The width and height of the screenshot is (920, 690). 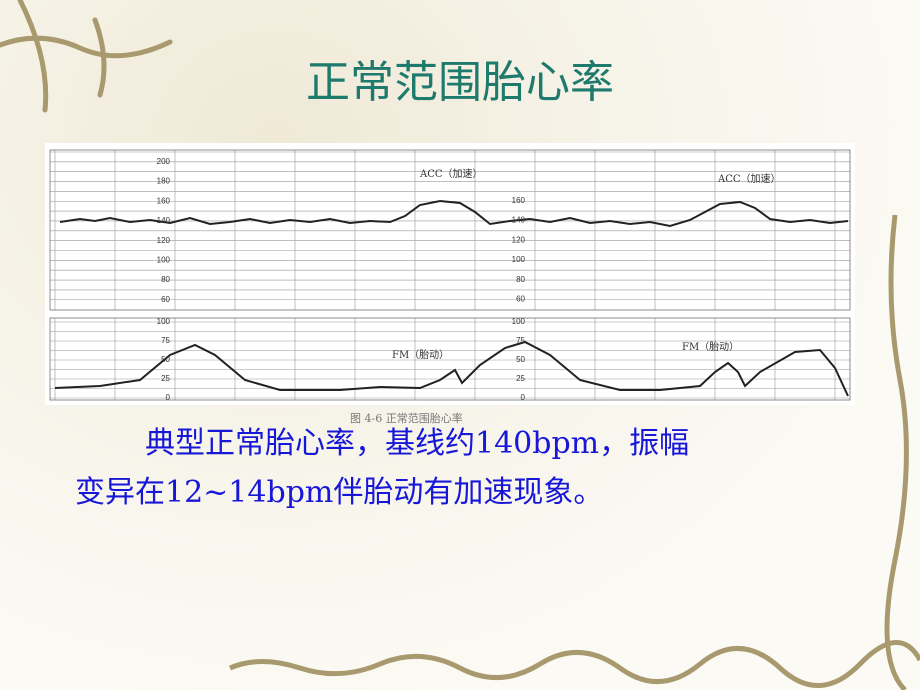 What do you see at coordinates (451, 368) in the screenshot?
I see `fm-trace` at bounding box center [451, 368].